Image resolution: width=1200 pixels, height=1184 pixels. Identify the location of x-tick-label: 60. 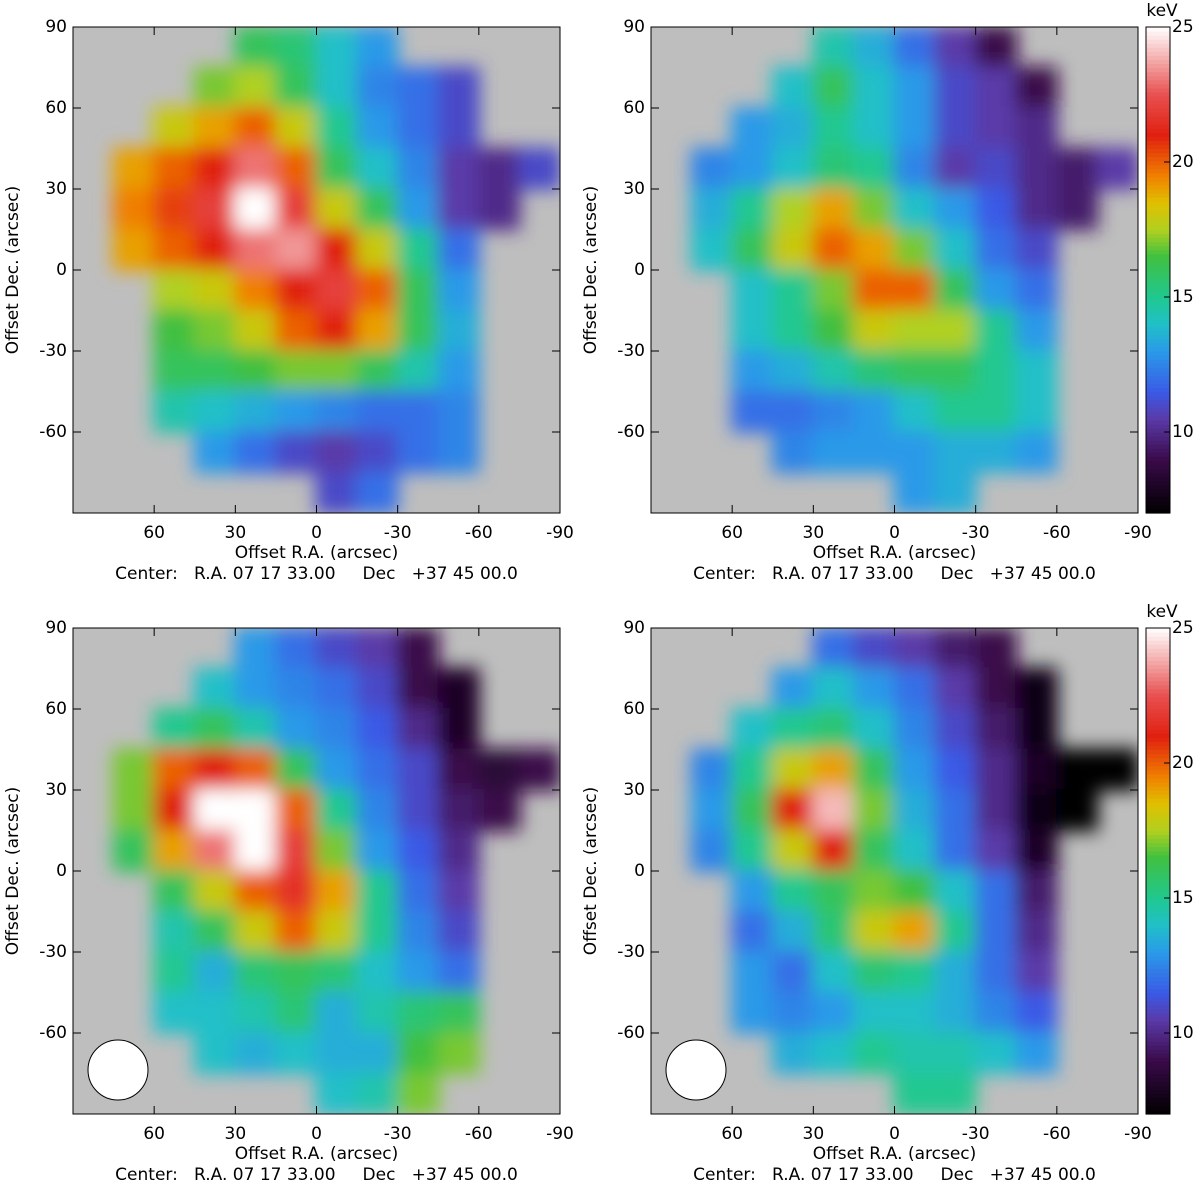
(732, 1134).